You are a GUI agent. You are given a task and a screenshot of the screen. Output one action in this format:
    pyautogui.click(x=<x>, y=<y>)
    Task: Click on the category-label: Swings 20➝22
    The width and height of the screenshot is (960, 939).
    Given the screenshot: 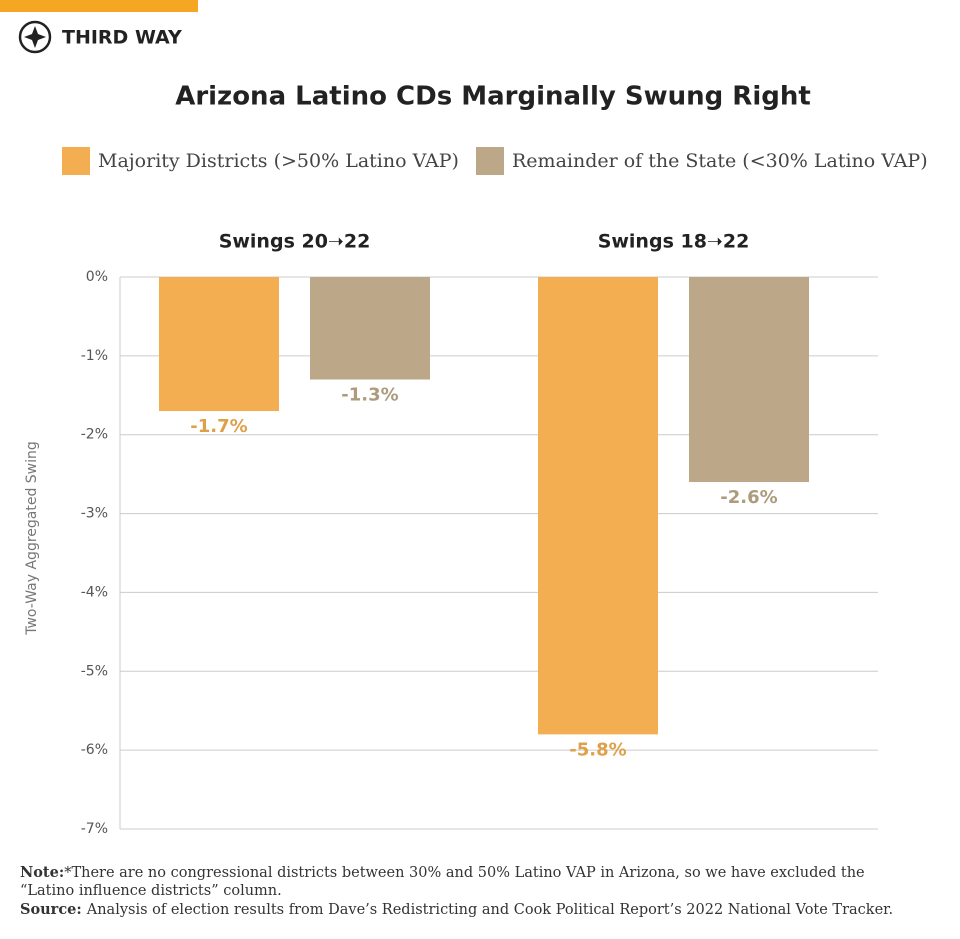 What is the action you would take?
    pyautogui.click(x=295, y=242)
    